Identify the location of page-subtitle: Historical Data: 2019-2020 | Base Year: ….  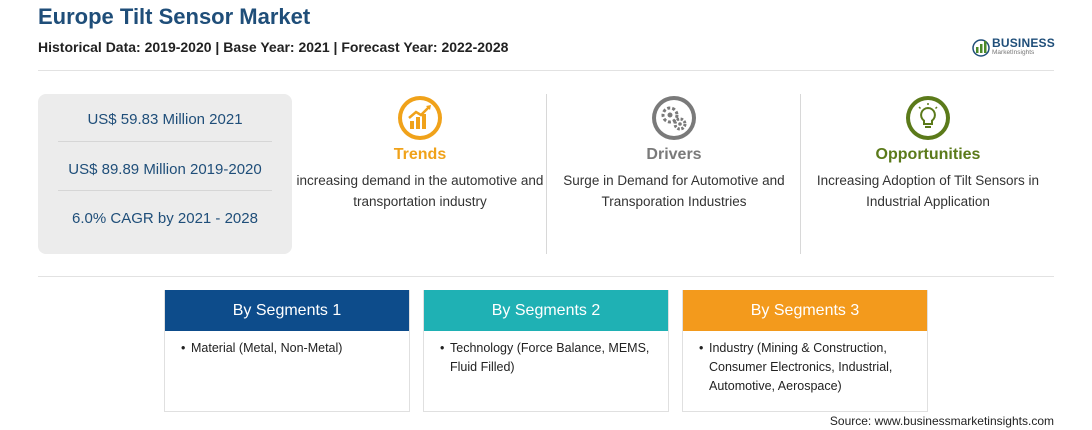
(273, 47).